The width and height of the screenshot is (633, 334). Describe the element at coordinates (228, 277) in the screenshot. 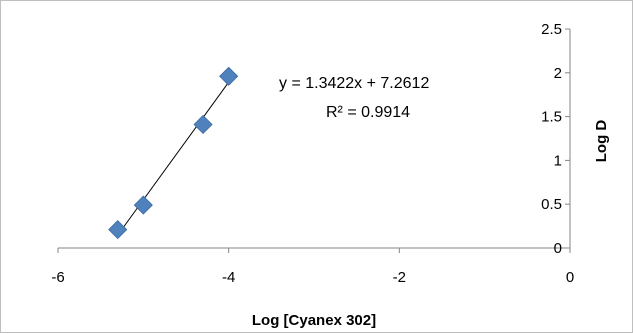

I see `x-tick-label: -4` at that location.